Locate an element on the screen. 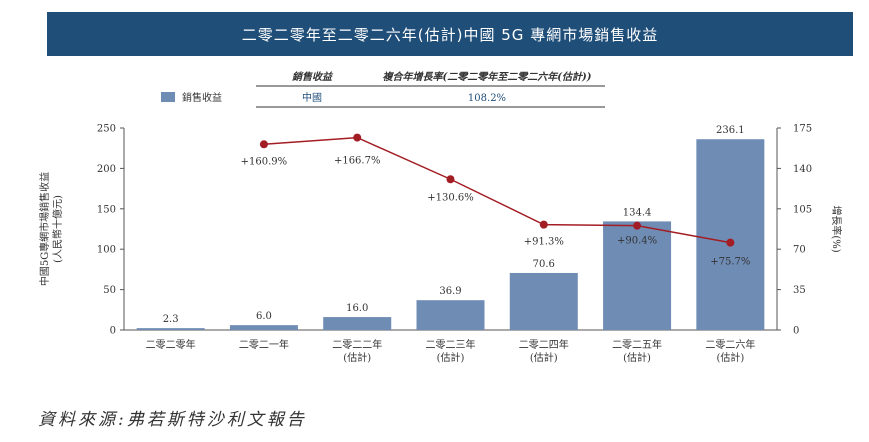  y-tick-label: 100 is located at coordinates (106, 250).